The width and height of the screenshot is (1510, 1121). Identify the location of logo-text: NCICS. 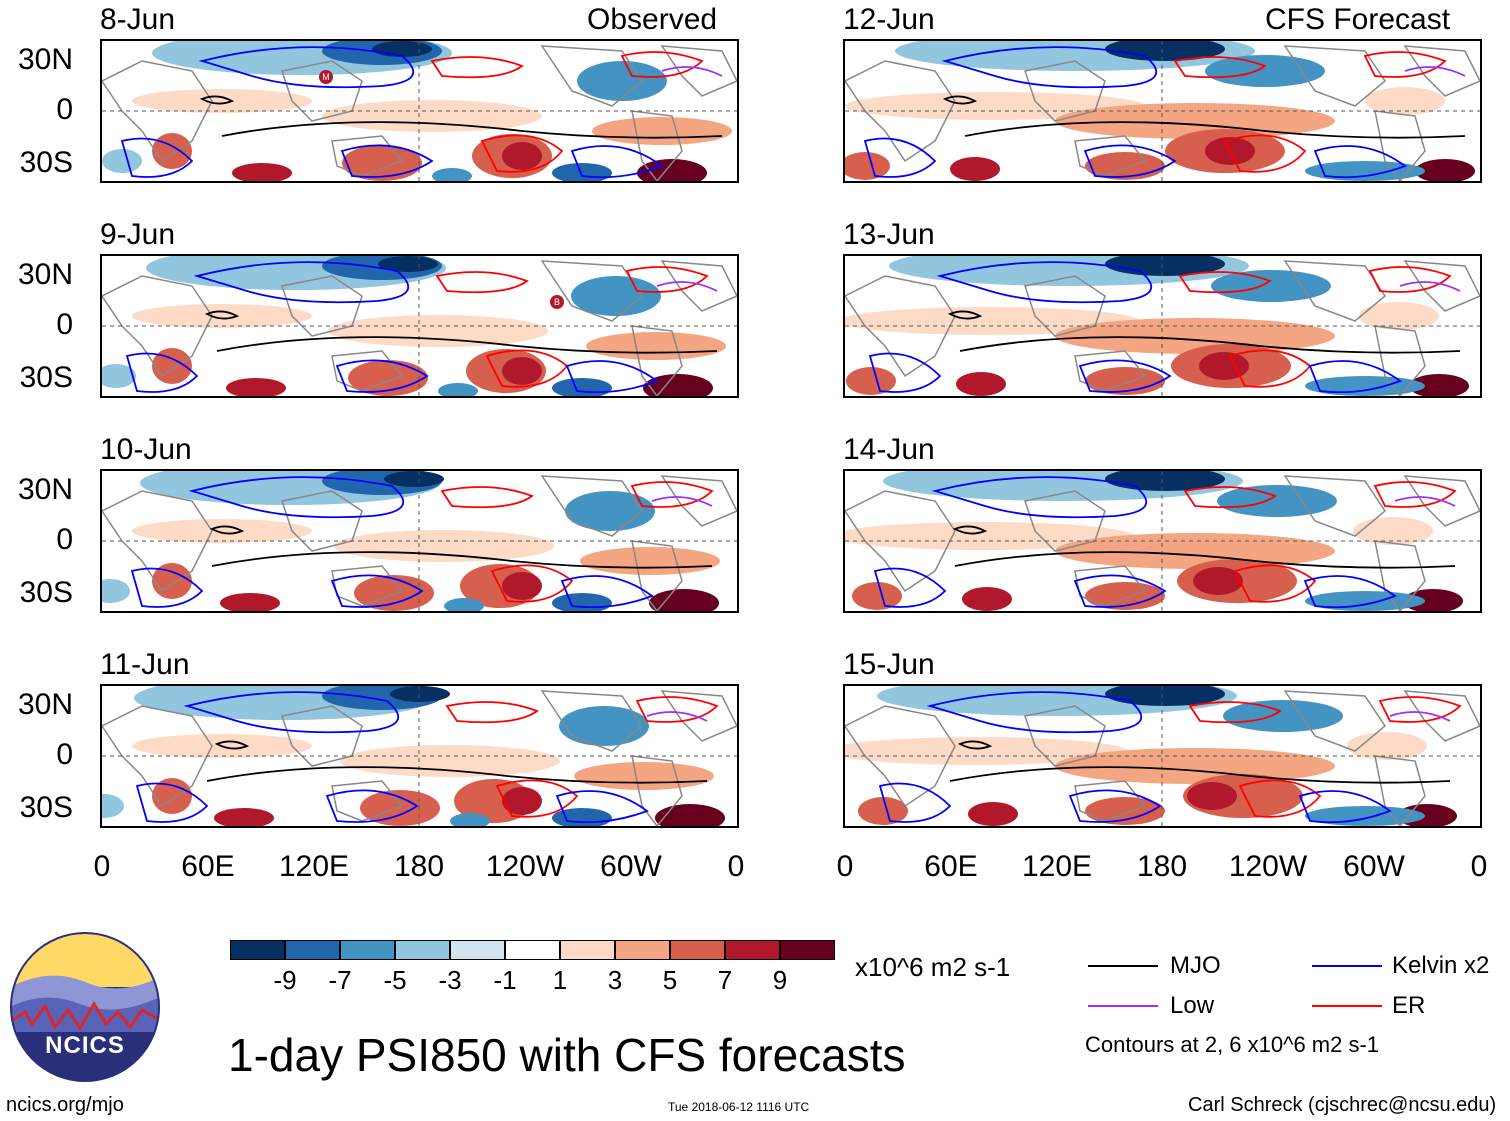
(85, 1045).